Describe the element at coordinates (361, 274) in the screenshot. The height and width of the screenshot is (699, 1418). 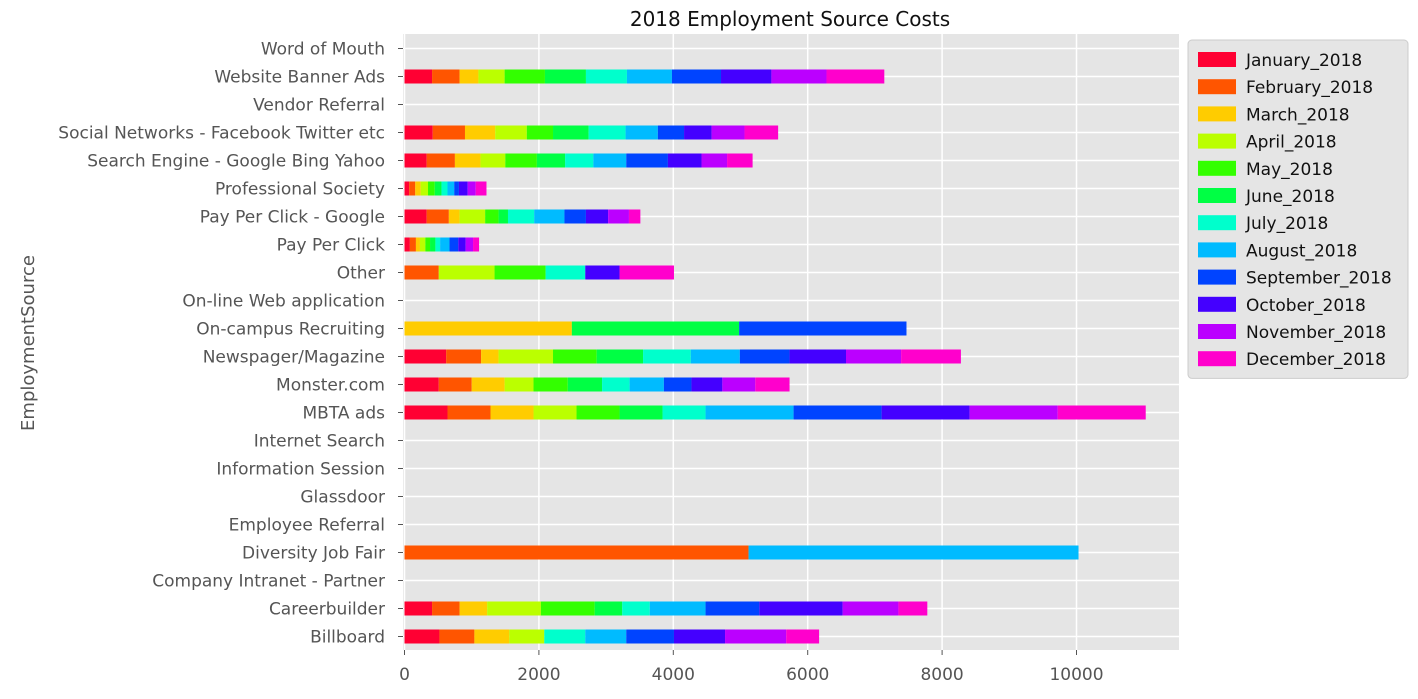
I see `y-tick-label-13: Other` at that location.